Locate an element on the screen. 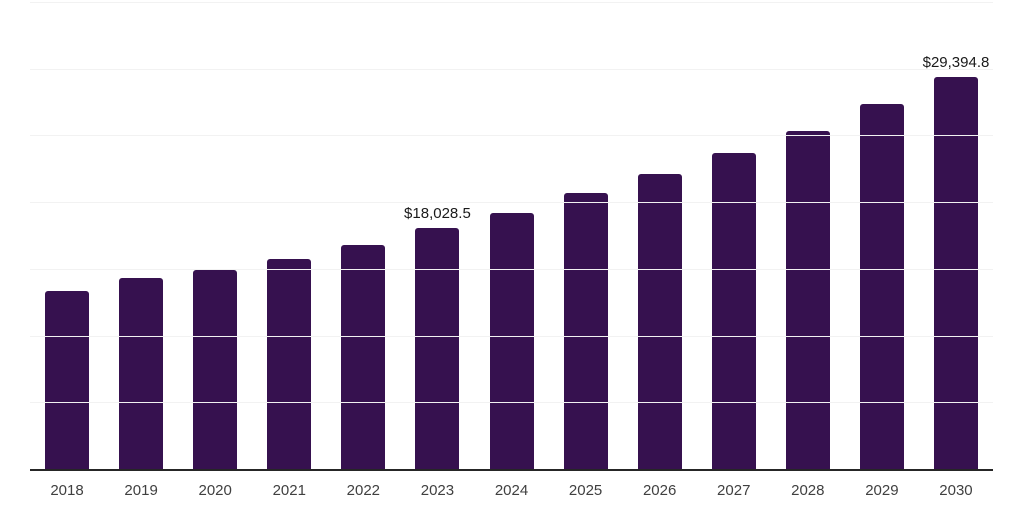 This screenshot has width=1024, height=512. data-label-2023: $18,028.5 is located at coordinates (437, 214).